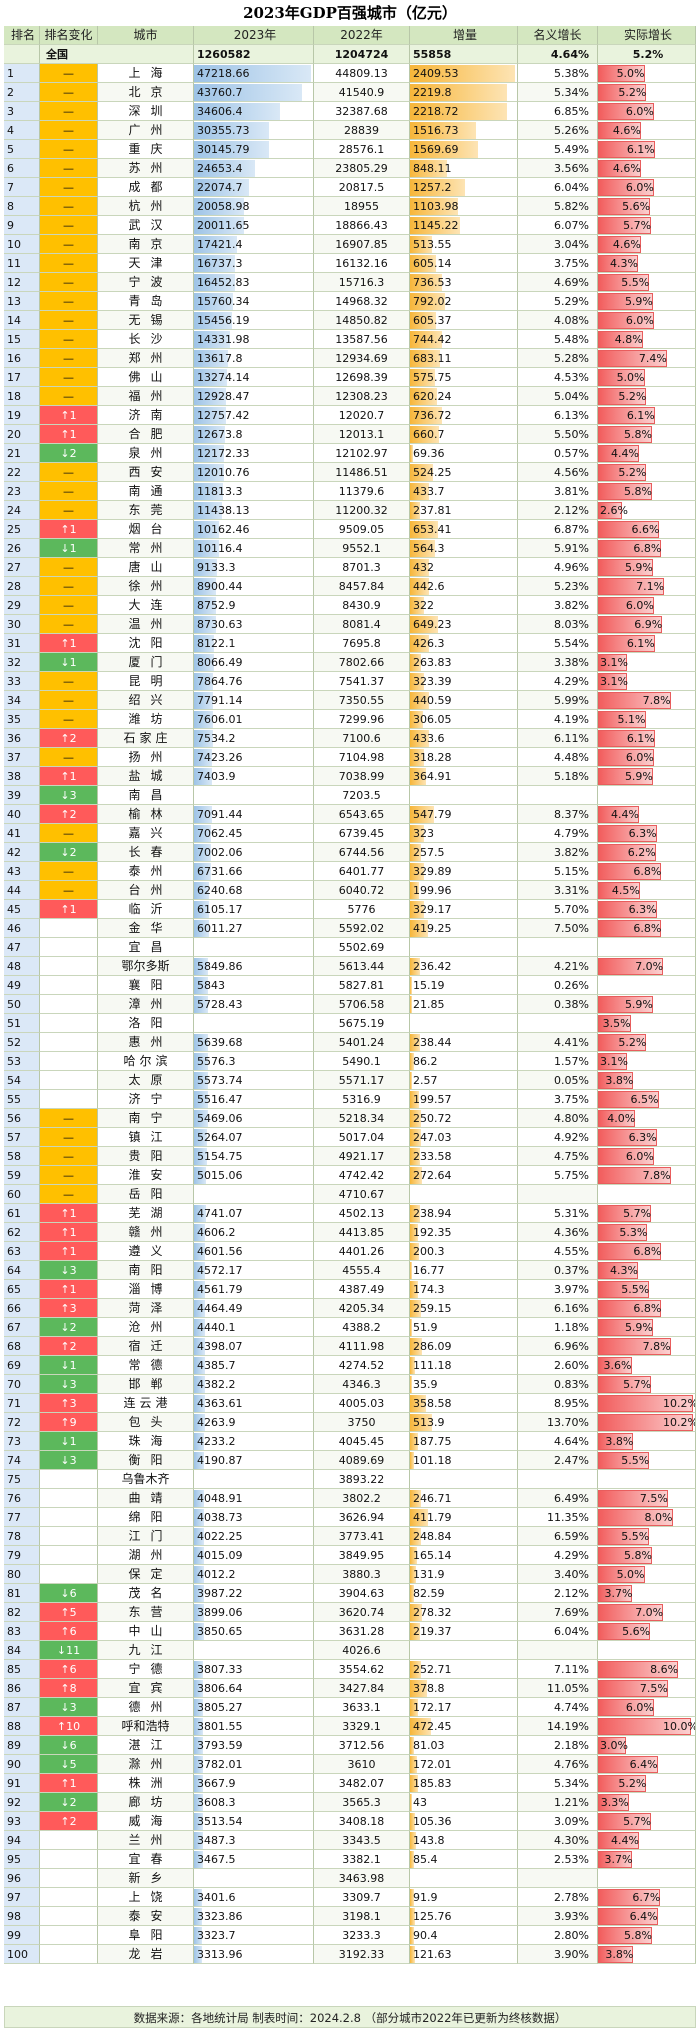 This screenshot has width=700, height=2032. I want to click on rank-change-cell: ↓1, so click(69, 1441).